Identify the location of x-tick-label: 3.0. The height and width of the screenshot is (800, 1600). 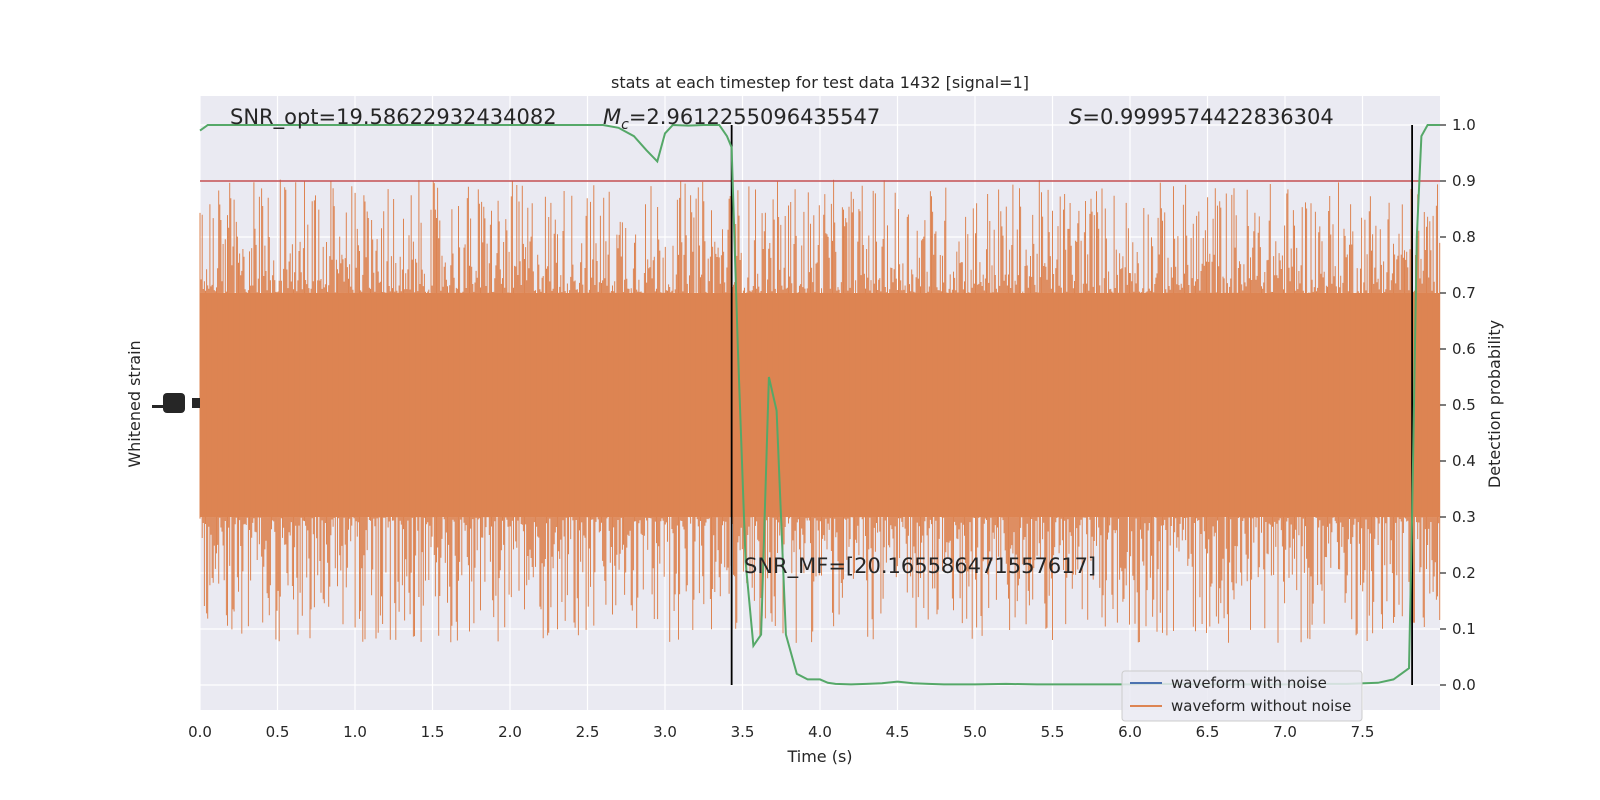
(665, 732).